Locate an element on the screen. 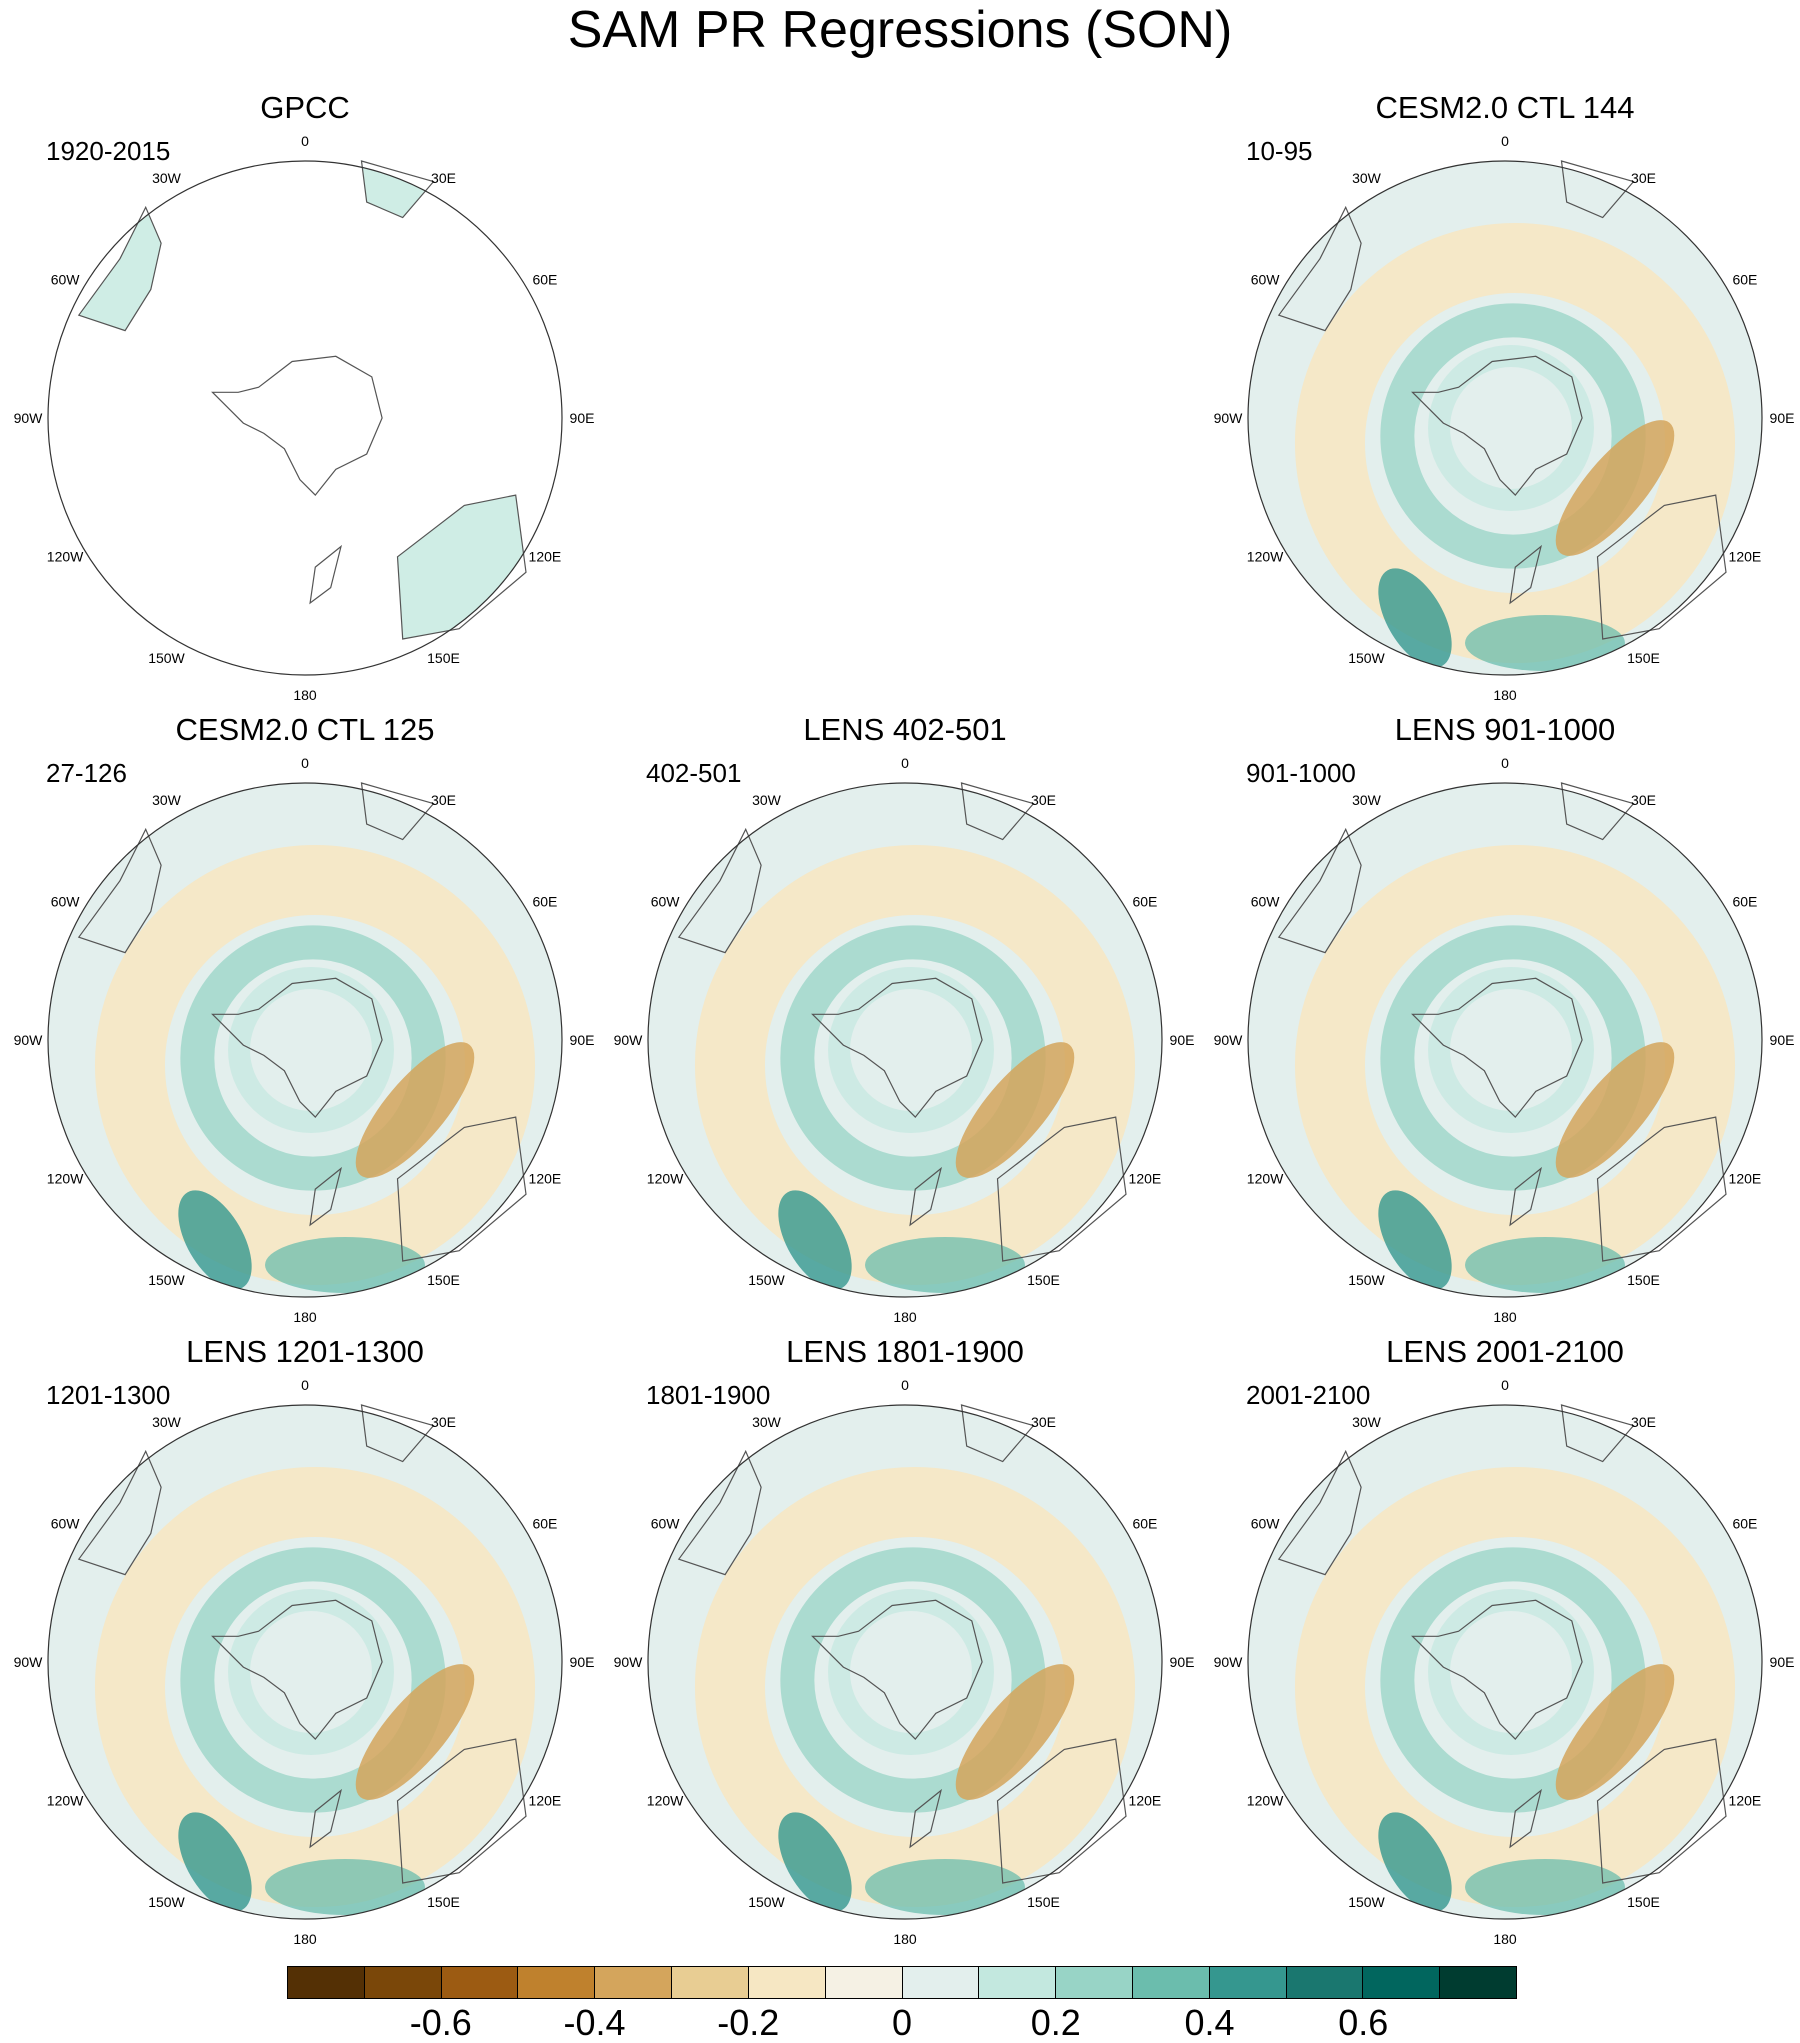 This screenshot has width=1800, height=2043. colorbar: -0.6 -0.4 -0.2 0 0.2 0.4 0.6 is located at coordinates (902, 2004).